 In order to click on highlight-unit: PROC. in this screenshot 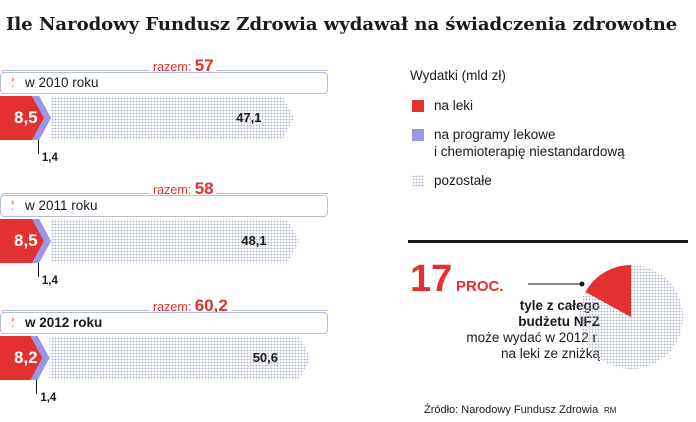, I will do `click(480, 286)`.